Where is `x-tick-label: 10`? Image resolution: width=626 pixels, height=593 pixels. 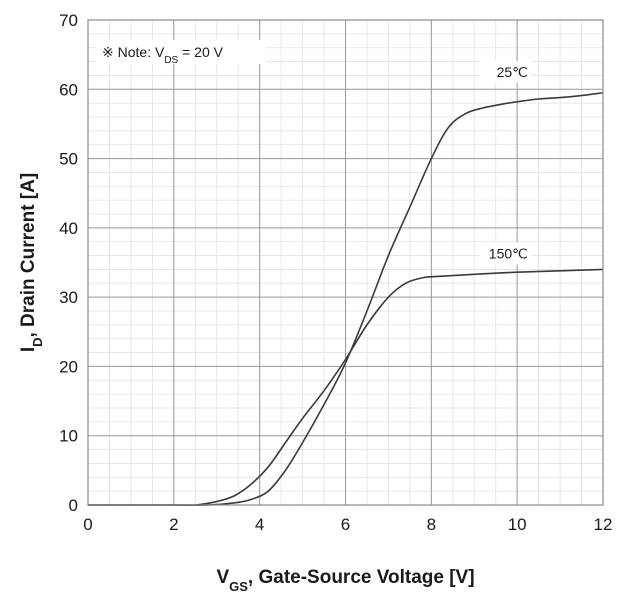 x-tick-label: 10 is located at coordinates (517, 524).